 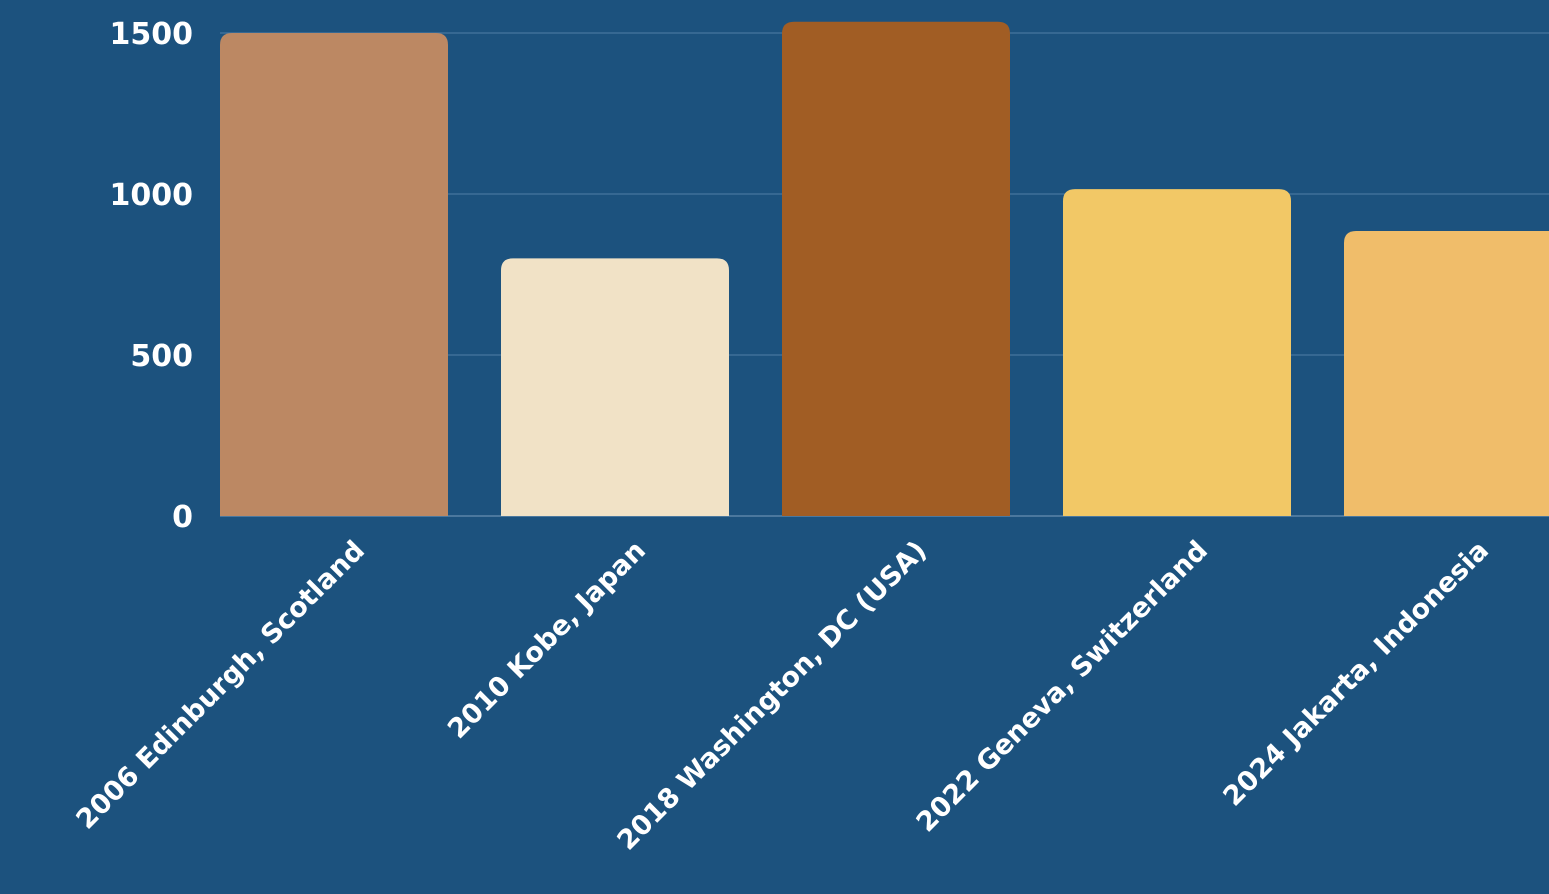 I want to click on x-category-label-5: 2024 Jakarta, Indonesia, so click(x=1356, y=673).